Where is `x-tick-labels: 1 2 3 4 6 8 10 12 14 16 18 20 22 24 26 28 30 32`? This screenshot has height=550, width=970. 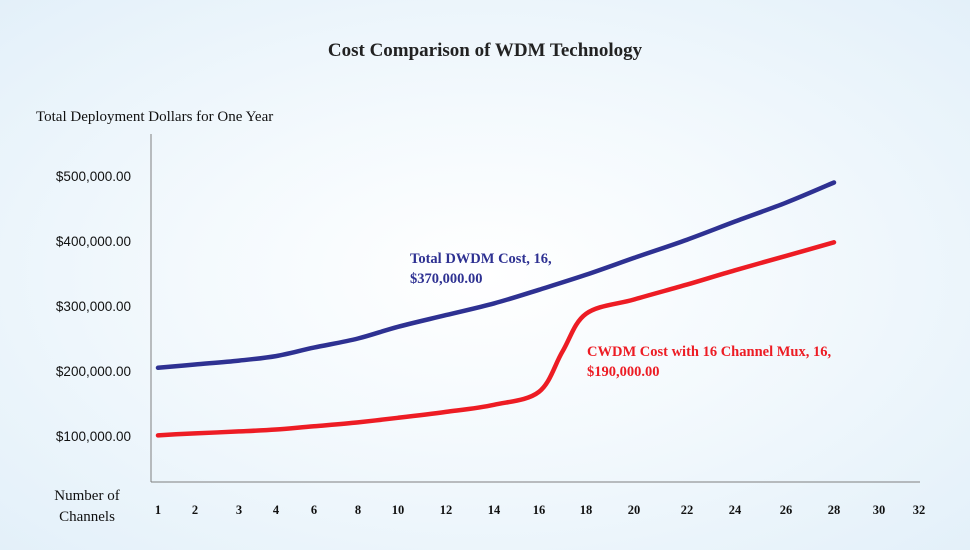
x-tick-labels: 1 2 3 4 6 8 10 12 14 16 18 20 22 24 26 28 30 32 is located at coordinates (540, 510).